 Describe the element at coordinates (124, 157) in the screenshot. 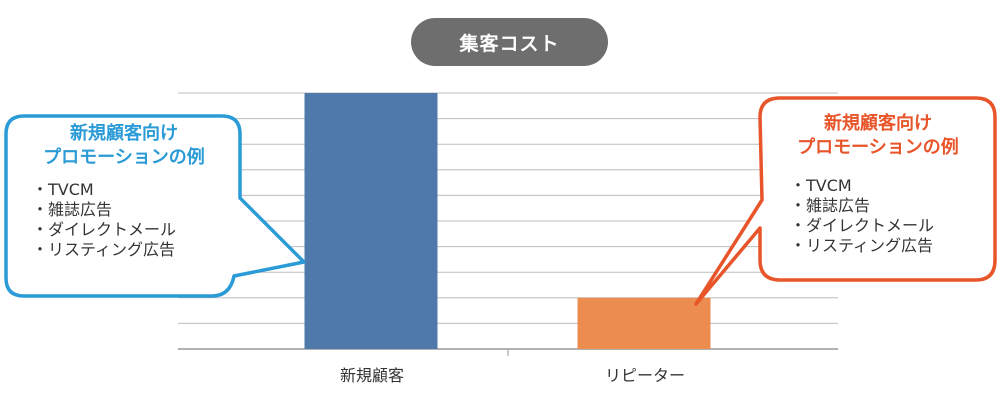

I see `callout-new-title-line2: プロモーションの例` at that location.